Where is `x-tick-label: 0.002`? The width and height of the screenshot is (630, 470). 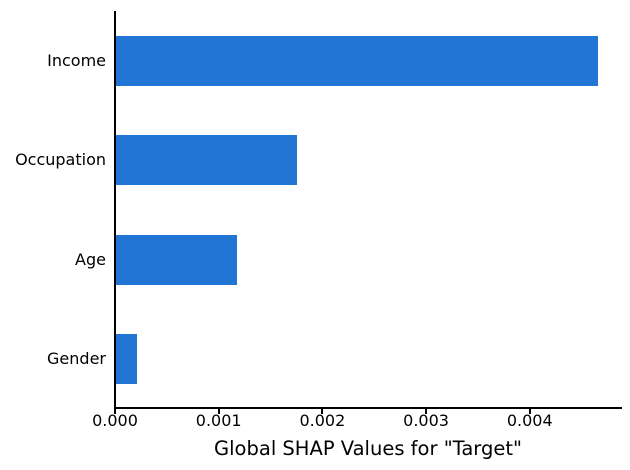
x-tick-label: 0.002 is located at coordinates (322, 420).